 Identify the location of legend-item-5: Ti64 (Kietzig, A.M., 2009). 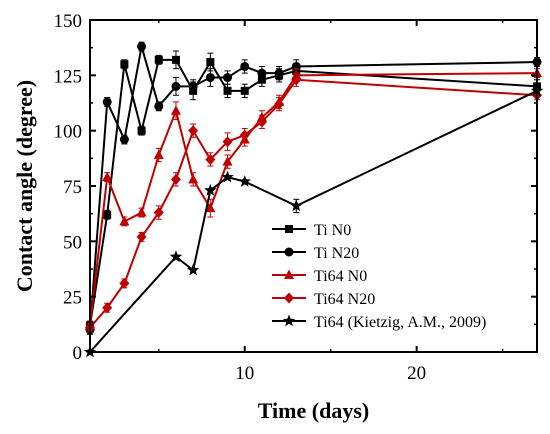
(379, 322).